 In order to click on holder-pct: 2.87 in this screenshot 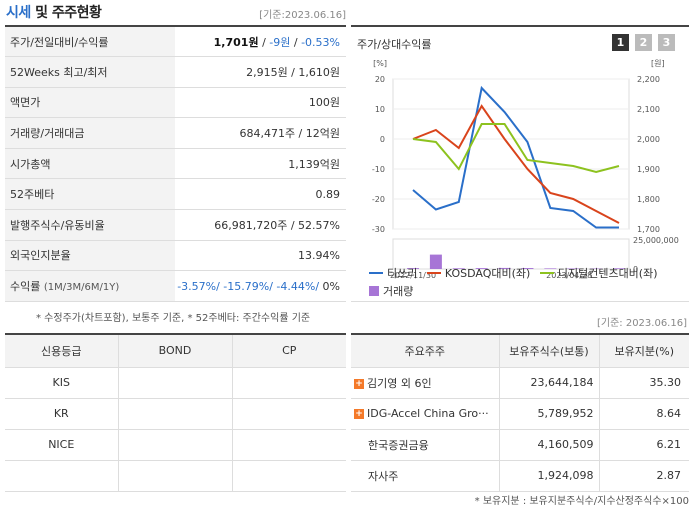, I will do `click(644, 476)`.